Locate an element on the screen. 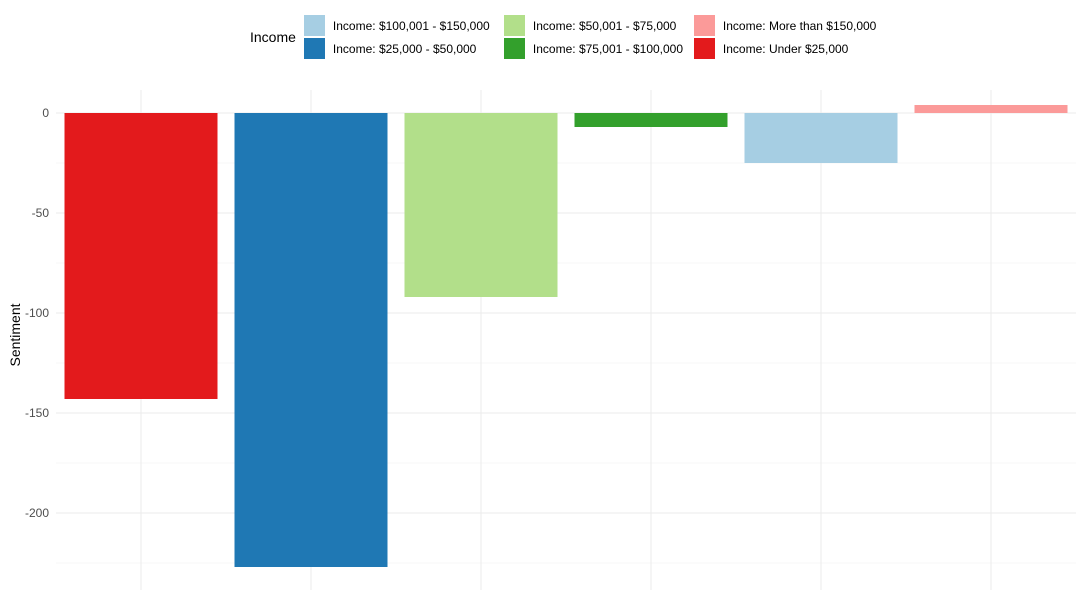  y-axis-label: Sentiment is located at coordinates (15, 334).